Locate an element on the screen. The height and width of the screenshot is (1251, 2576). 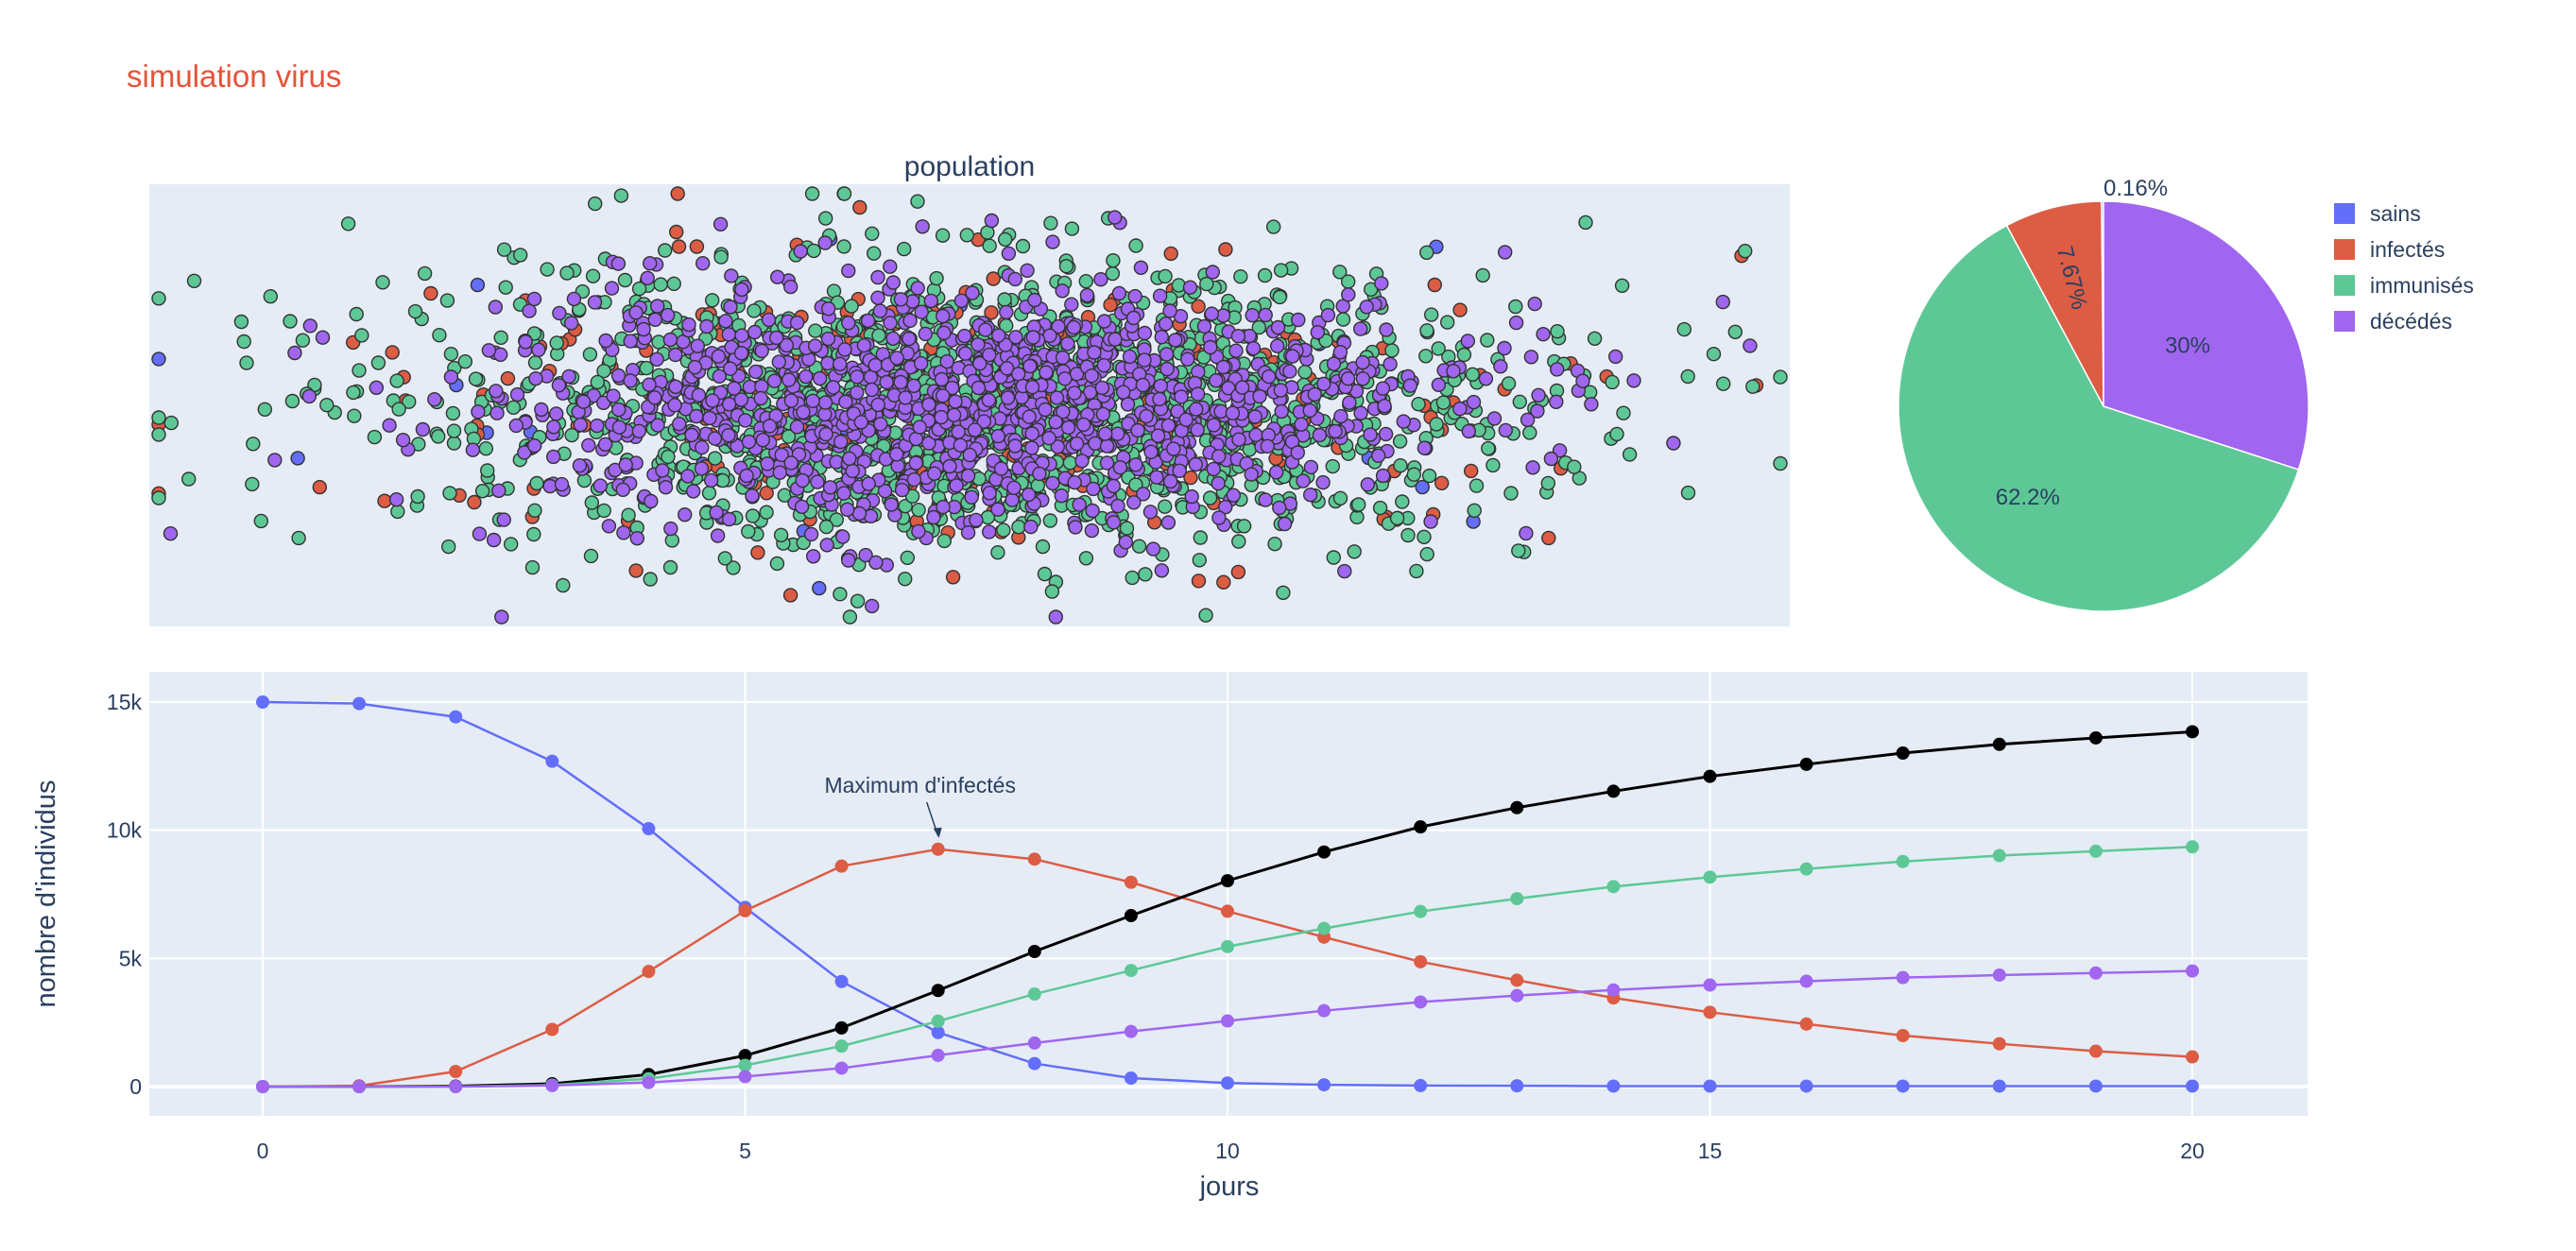
scatter-title: population is located at coordinates (969, 166).